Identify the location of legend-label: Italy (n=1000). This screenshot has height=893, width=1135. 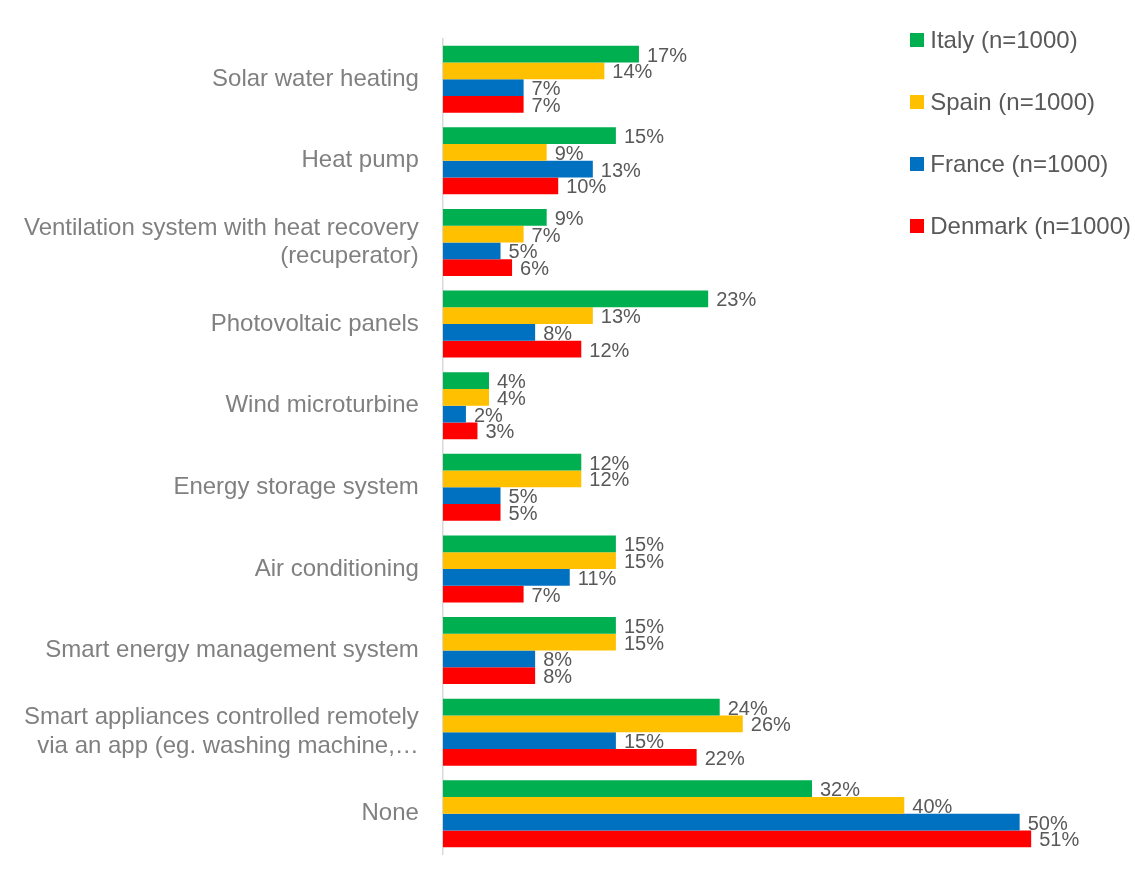
(1004, 40).